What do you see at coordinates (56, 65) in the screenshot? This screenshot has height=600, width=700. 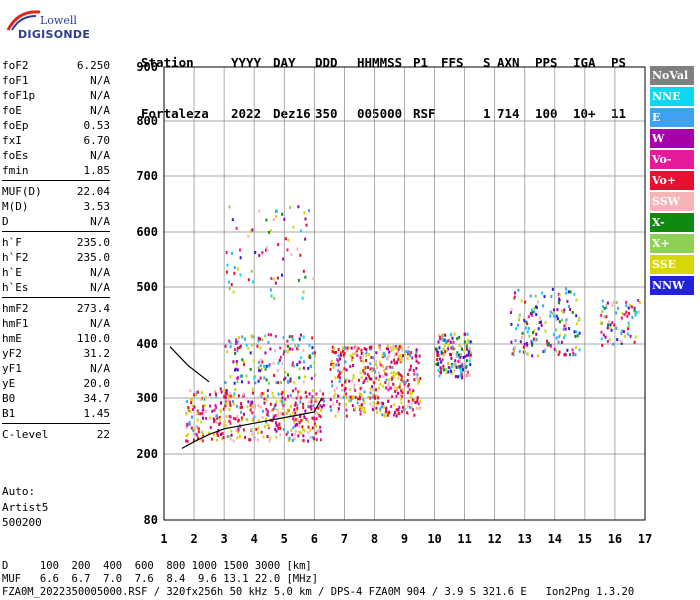 I see `param-fof2: foF2 6.250` at bounding box center [56, 65].